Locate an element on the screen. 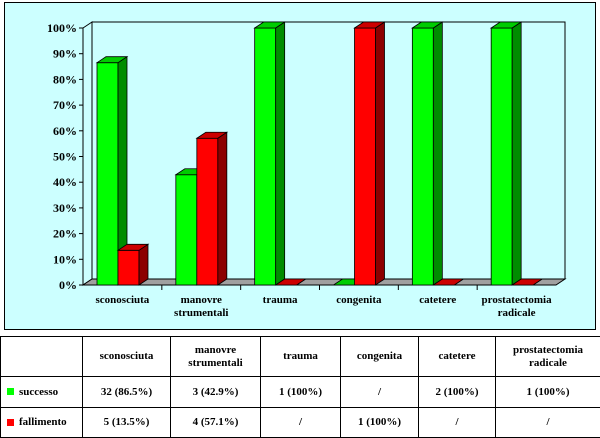 The height and width of the screenshot is (438, 600). table-header-cell: sconosciuta is located at coordinates (127, 357).